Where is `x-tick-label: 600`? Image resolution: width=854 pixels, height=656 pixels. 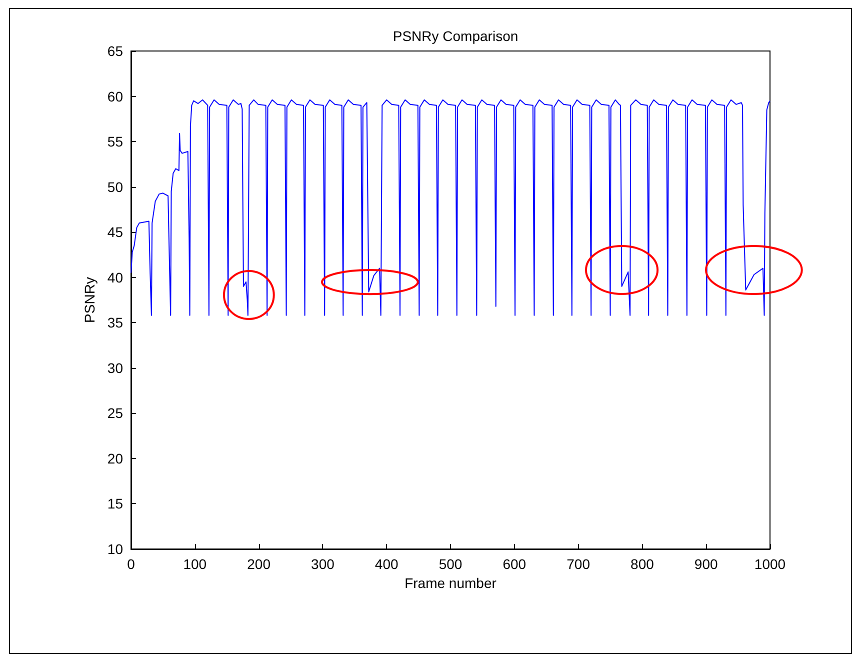 x-tick-label: 600 is located at coordinates (514, 564).